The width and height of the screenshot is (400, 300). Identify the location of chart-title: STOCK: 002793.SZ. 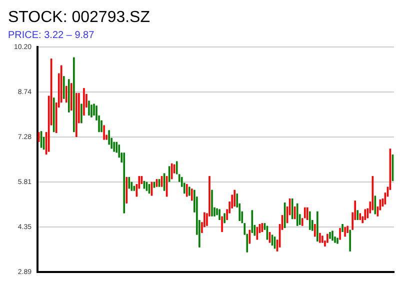
(79, 17).